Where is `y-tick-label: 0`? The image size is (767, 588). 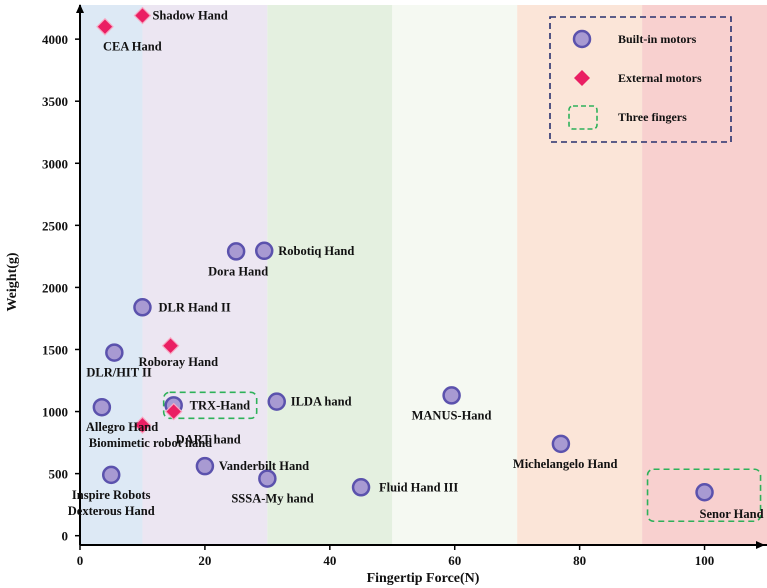
y-tick-label: 0 is located at coordinates (65, 536).